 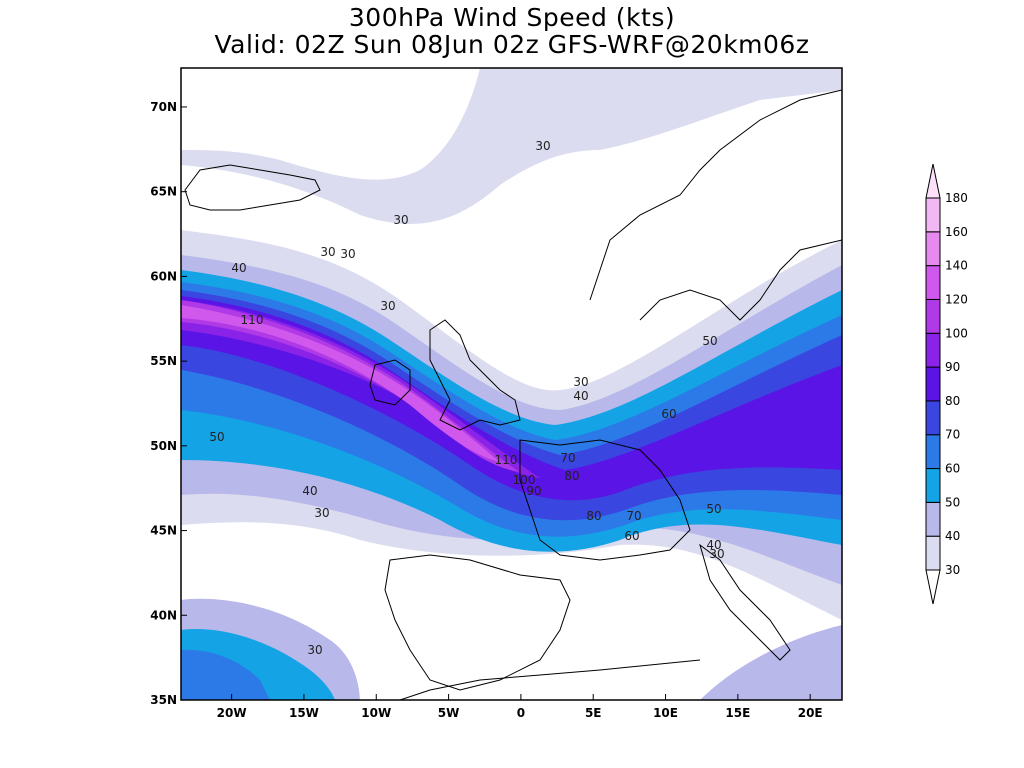 I want to click on band-30-north, so click(x=511, y=146).